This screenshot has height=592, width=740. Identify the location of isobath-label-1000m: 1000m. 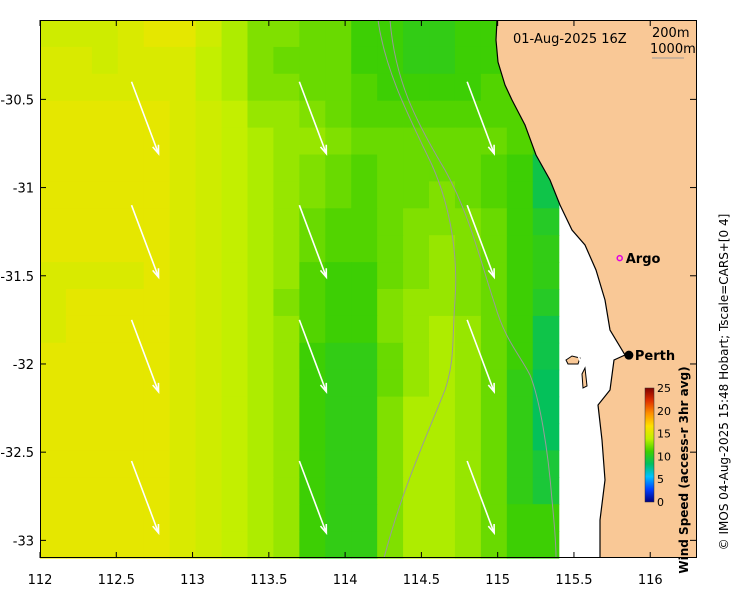
(673, 49).